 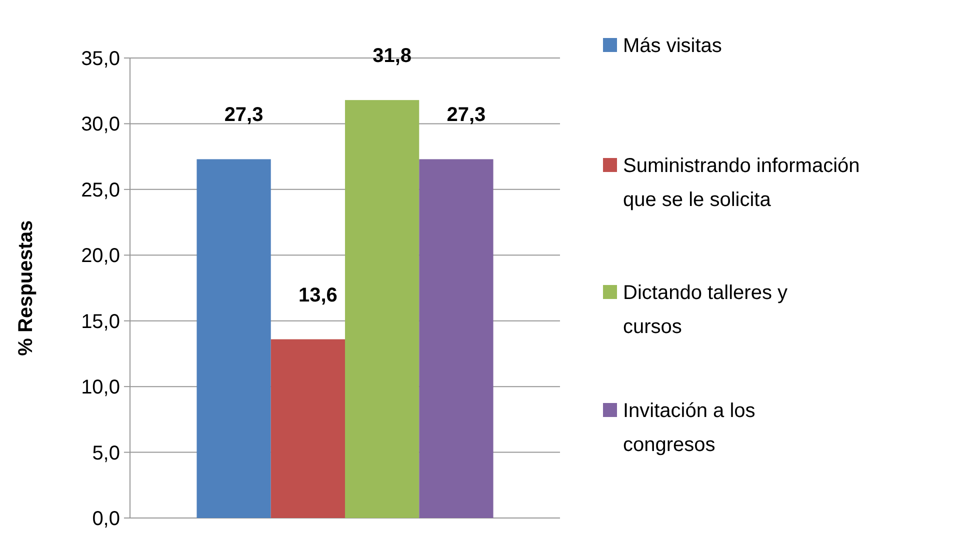 What do you see at coordinates (672, 46) in the screenshot?
I see `legend-label: Más visitas` at bounding box center [672, 46].